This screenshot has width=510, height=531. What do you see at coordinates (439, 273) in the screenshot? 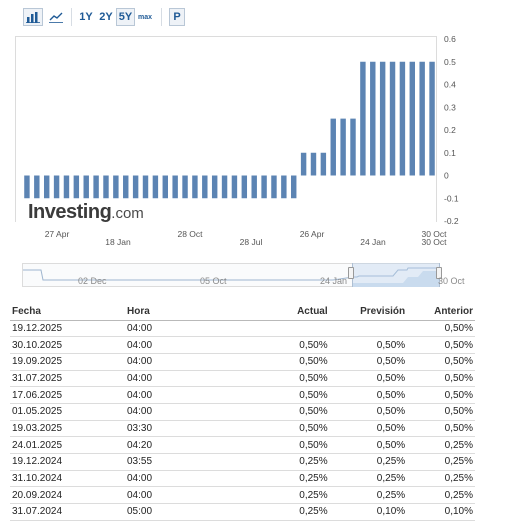
I see `navigator-right-handle` at bounding box center [439, 273].